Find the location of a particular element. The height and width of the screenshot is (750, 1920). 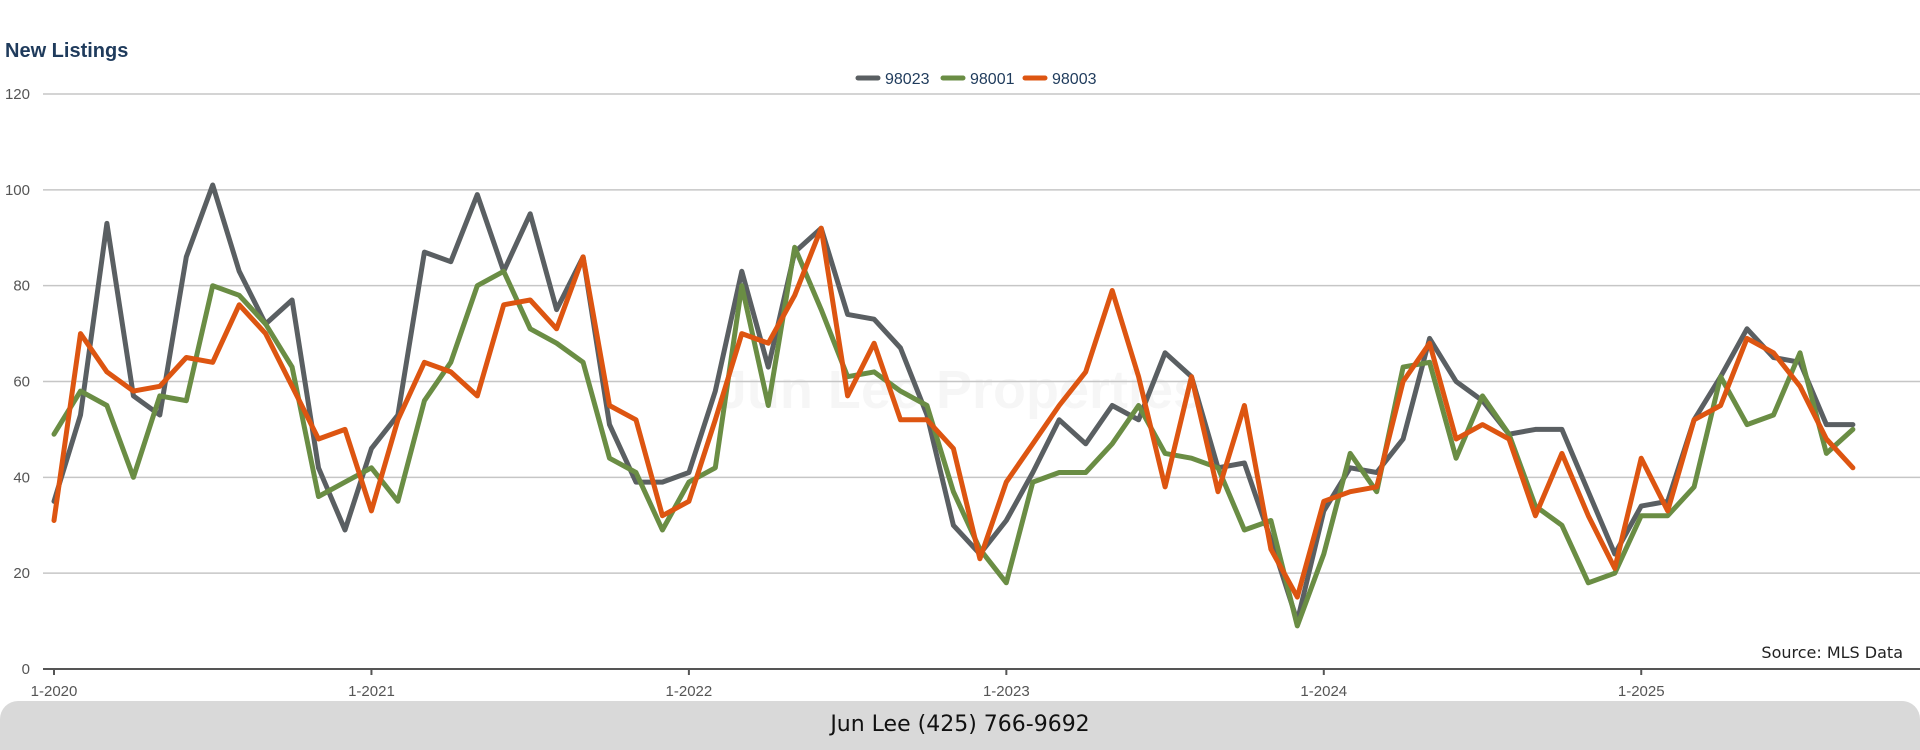

legend-label-98023: 98023 is located at coordinates (907, 79).